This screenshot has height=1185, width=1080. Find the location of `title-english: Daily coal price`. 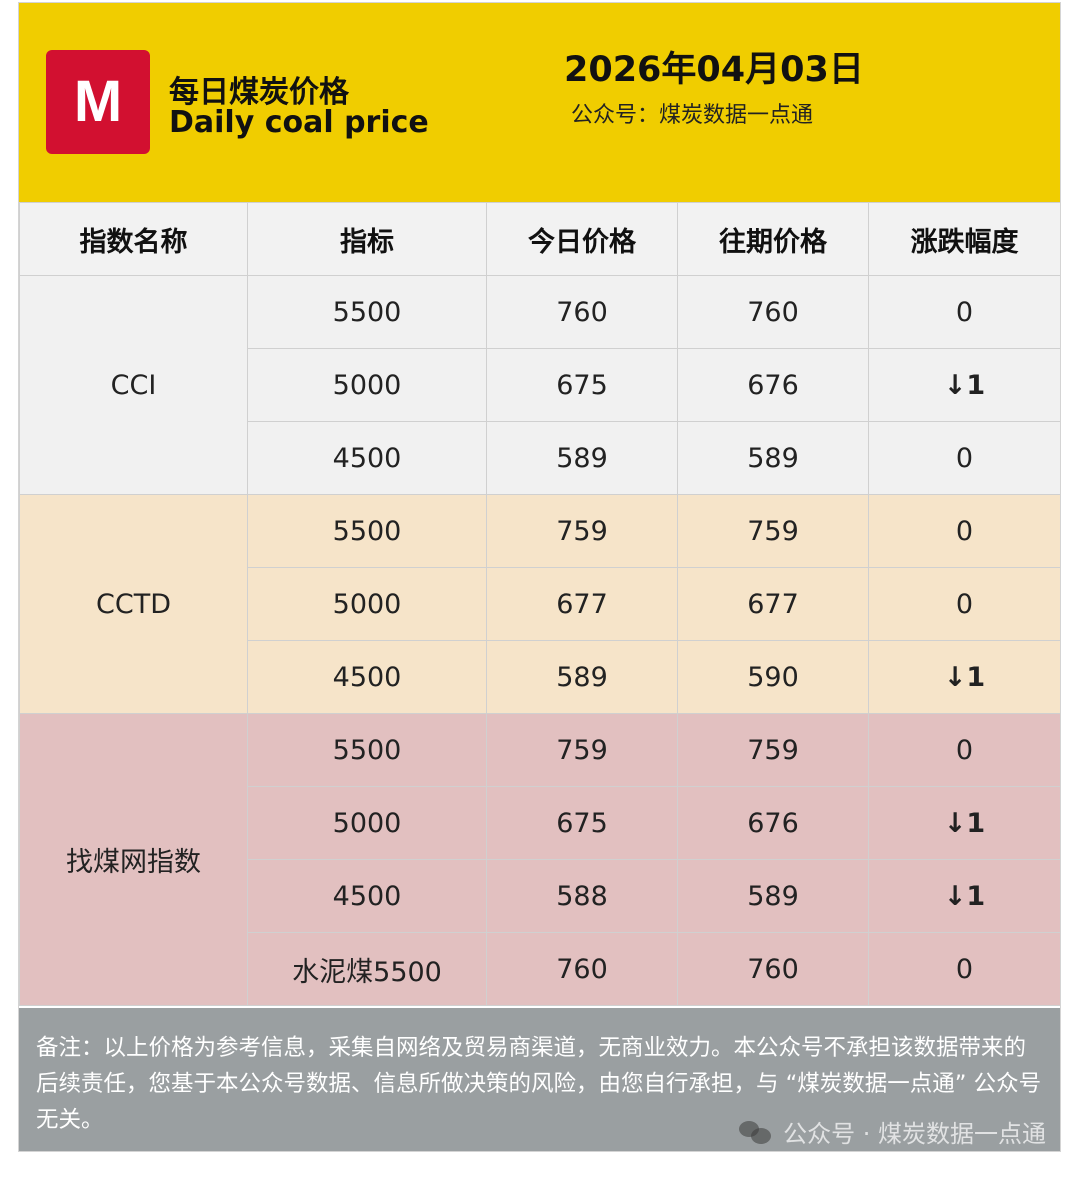

title-english: Daily coal price is located at coordinates (299, 122).